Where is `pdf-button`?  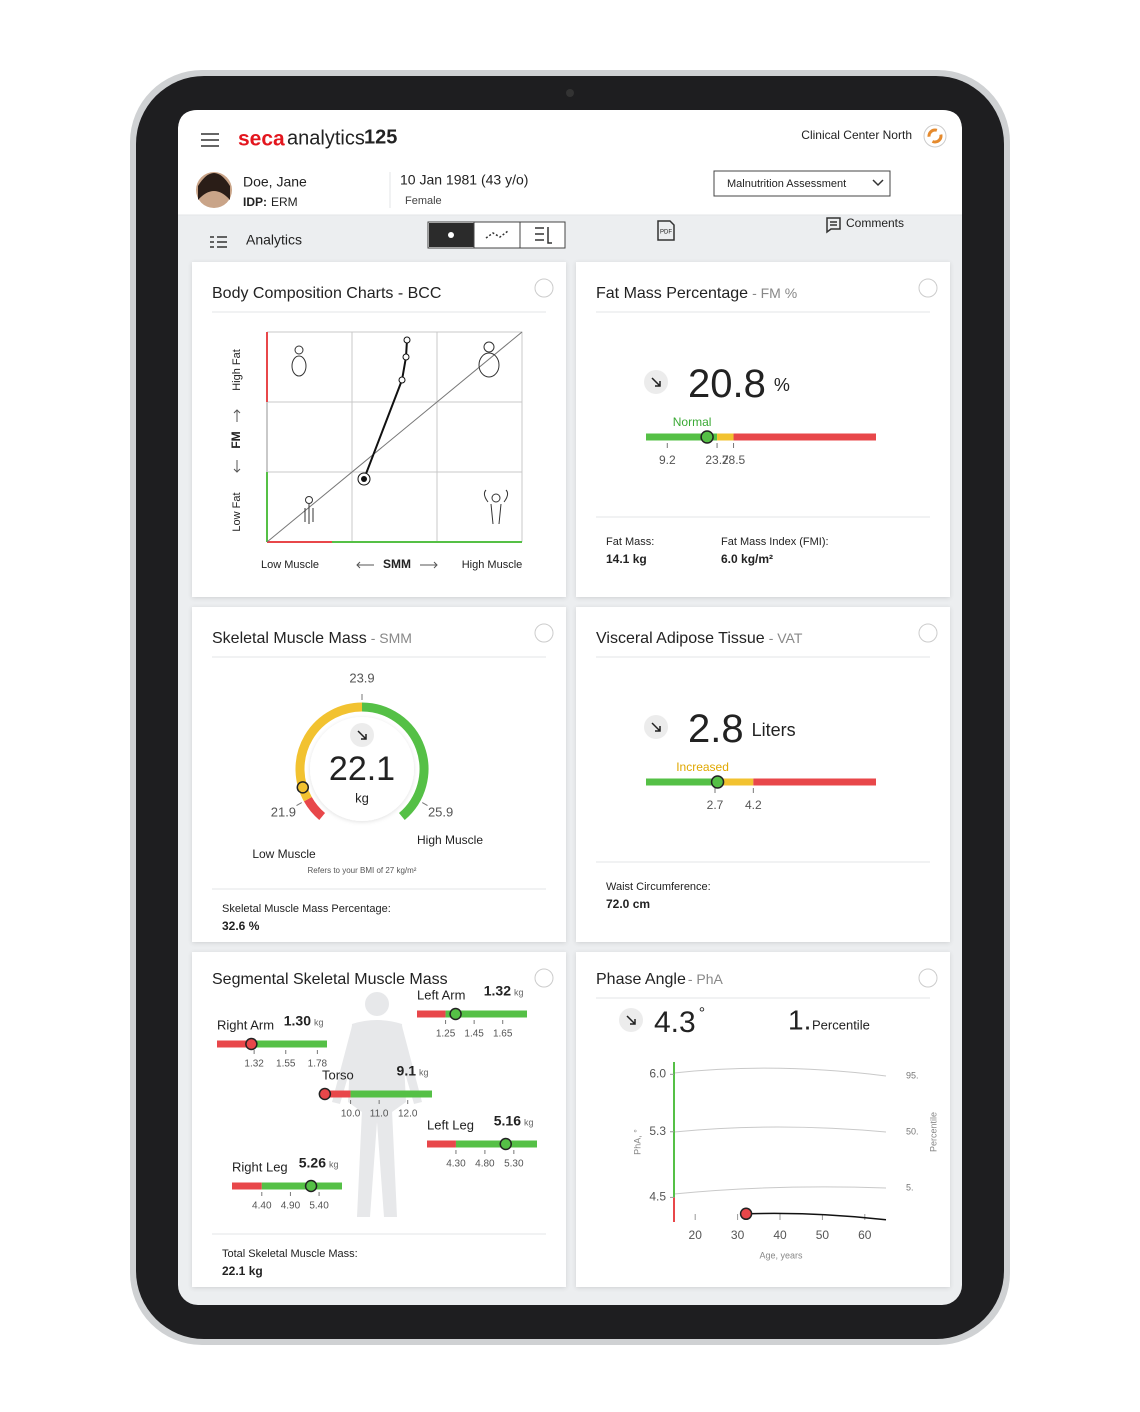
pdf-button is located at coordinates (666, 230).